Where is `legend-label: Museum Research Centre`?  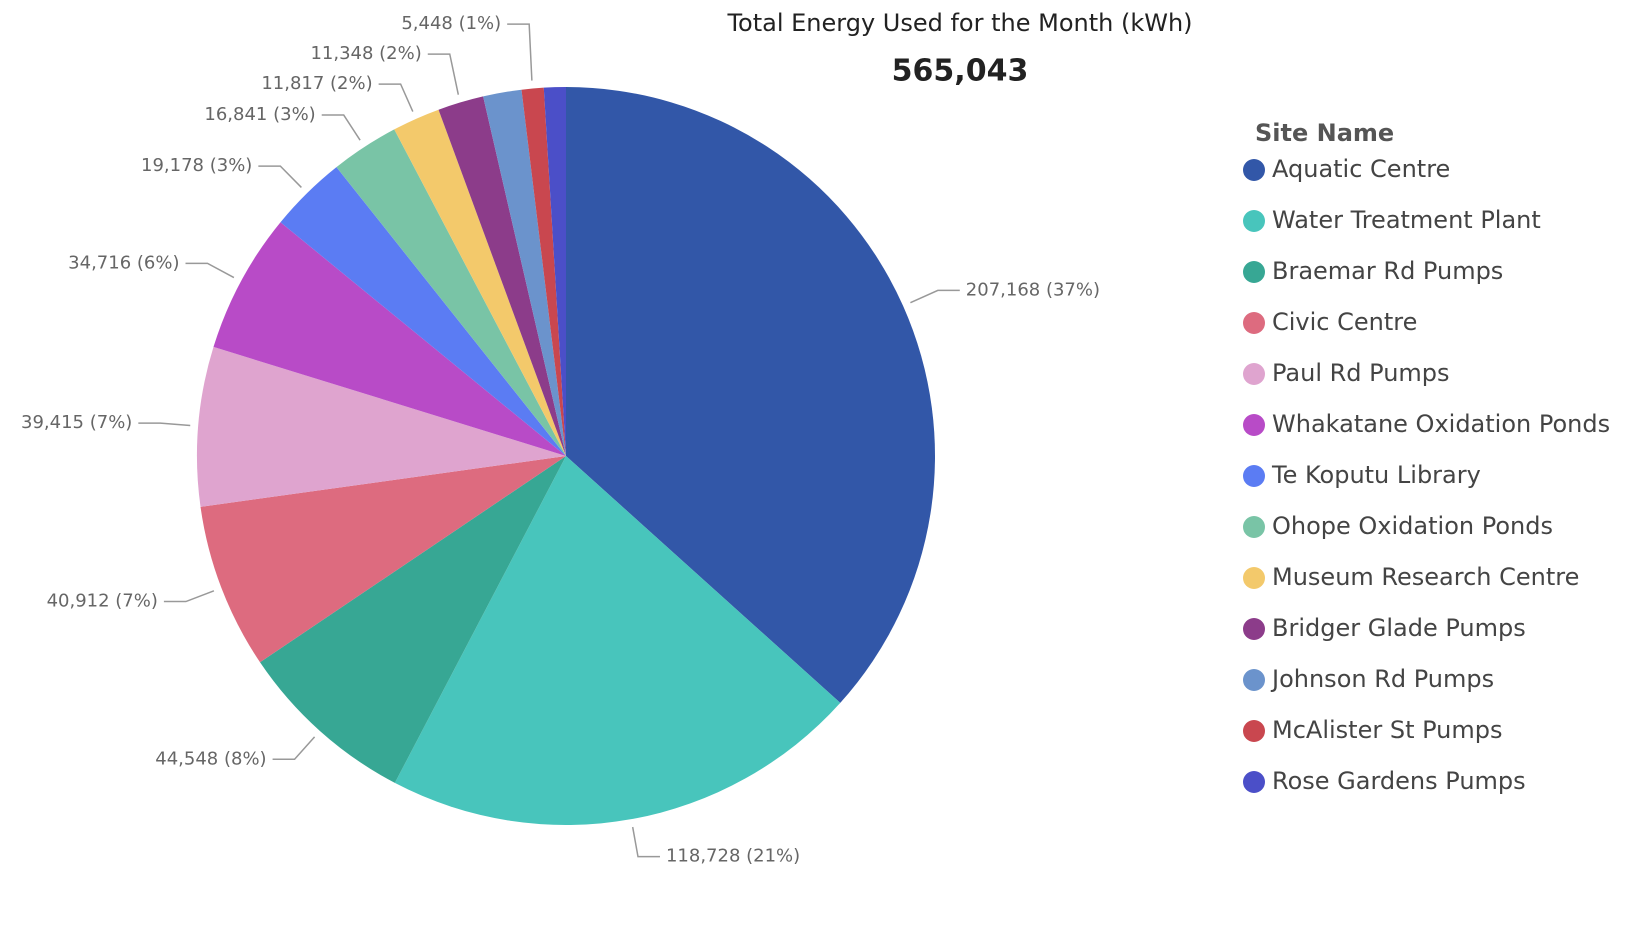
legend-label: Museum Research Centre is located at coordinates (1425, 577).